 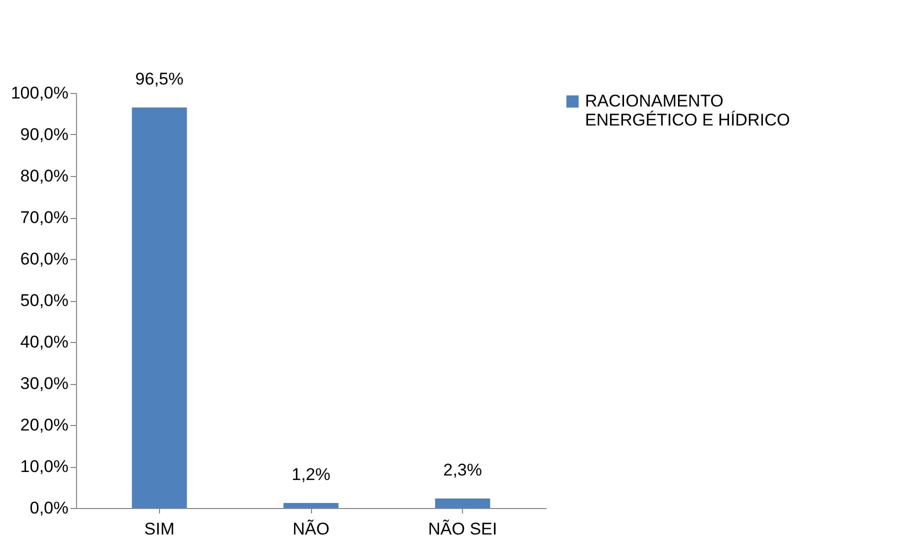 What do you see at coordinates (687, 111) in the screenshot?
I see `legend-label: RACIONAMENTO ENERGÉTICO E HÍDRICO` at bounding box center [687, 111].